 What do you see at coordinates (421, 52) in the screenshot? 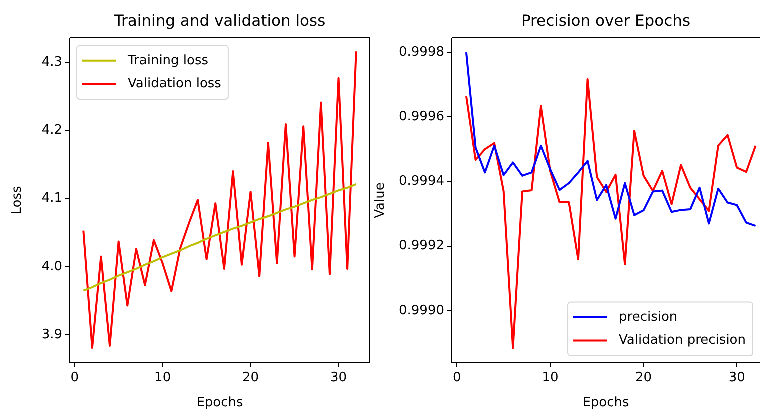
I see `y-tick-label: 0.9998` at bounding box center [421, 52].